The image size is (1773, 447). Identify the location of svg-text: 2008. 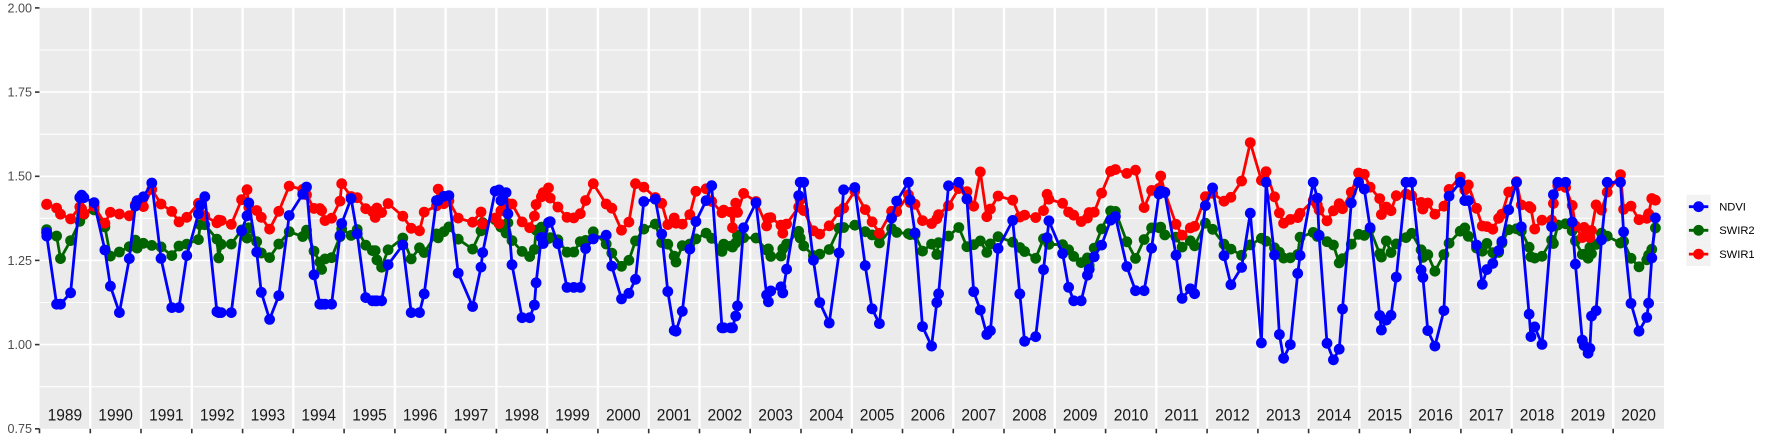
(1029, 414).